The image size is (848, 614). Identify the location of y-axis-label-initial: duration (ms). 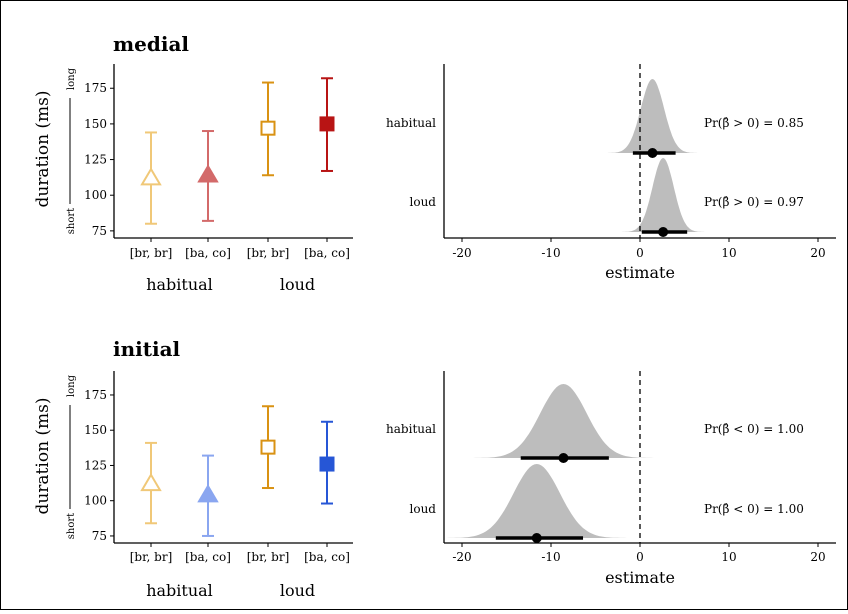
(43, 455).